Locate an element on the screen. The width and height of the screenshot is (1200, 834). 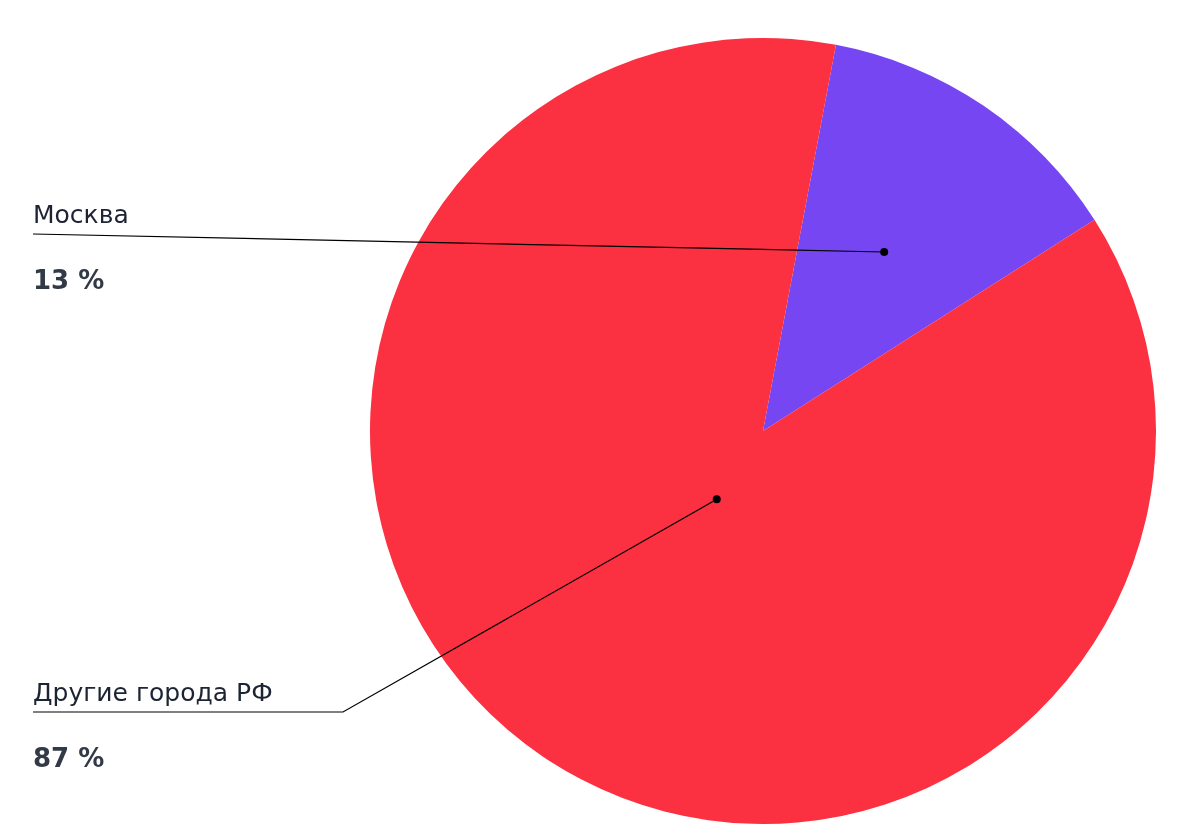
data-label: 13 % is located at coordinates (69, 280).